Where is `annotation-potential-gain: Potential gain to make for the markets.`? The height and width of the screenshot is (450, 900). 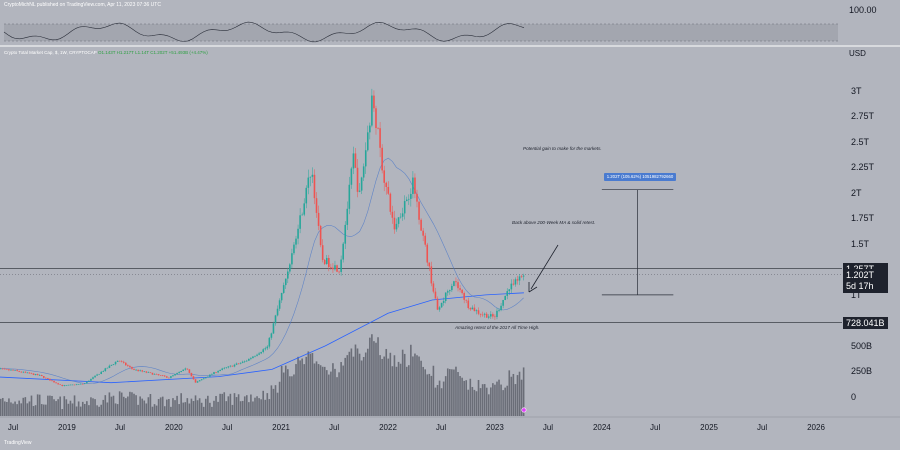
annotation-potential-gain: Potential gain to make for the markets. is located at coordinates (562, 148).